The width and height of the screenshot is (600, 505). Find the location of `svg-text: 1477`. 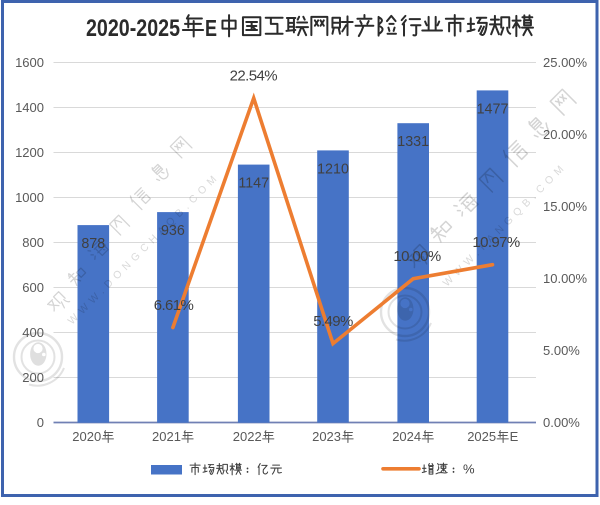

svg-text: 1477 is located at coordinates (493, 109).